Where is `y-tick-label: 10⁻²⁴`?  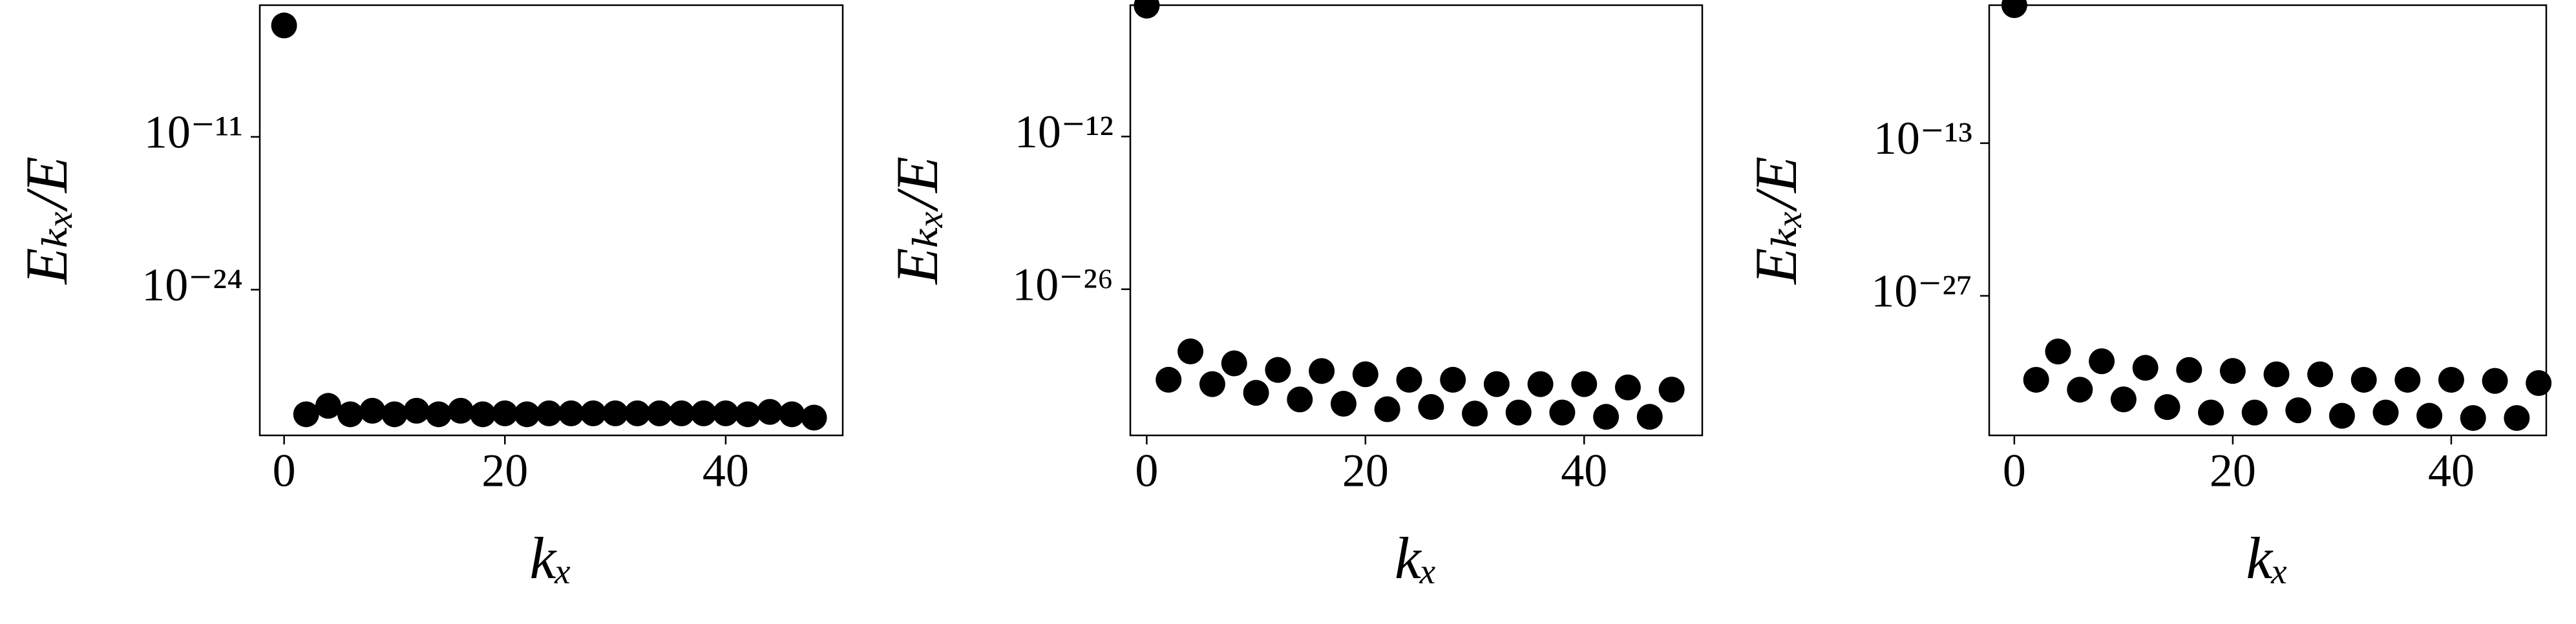
y-tick-label: 10⁻²⁴ is located at coordinates (192, 285).